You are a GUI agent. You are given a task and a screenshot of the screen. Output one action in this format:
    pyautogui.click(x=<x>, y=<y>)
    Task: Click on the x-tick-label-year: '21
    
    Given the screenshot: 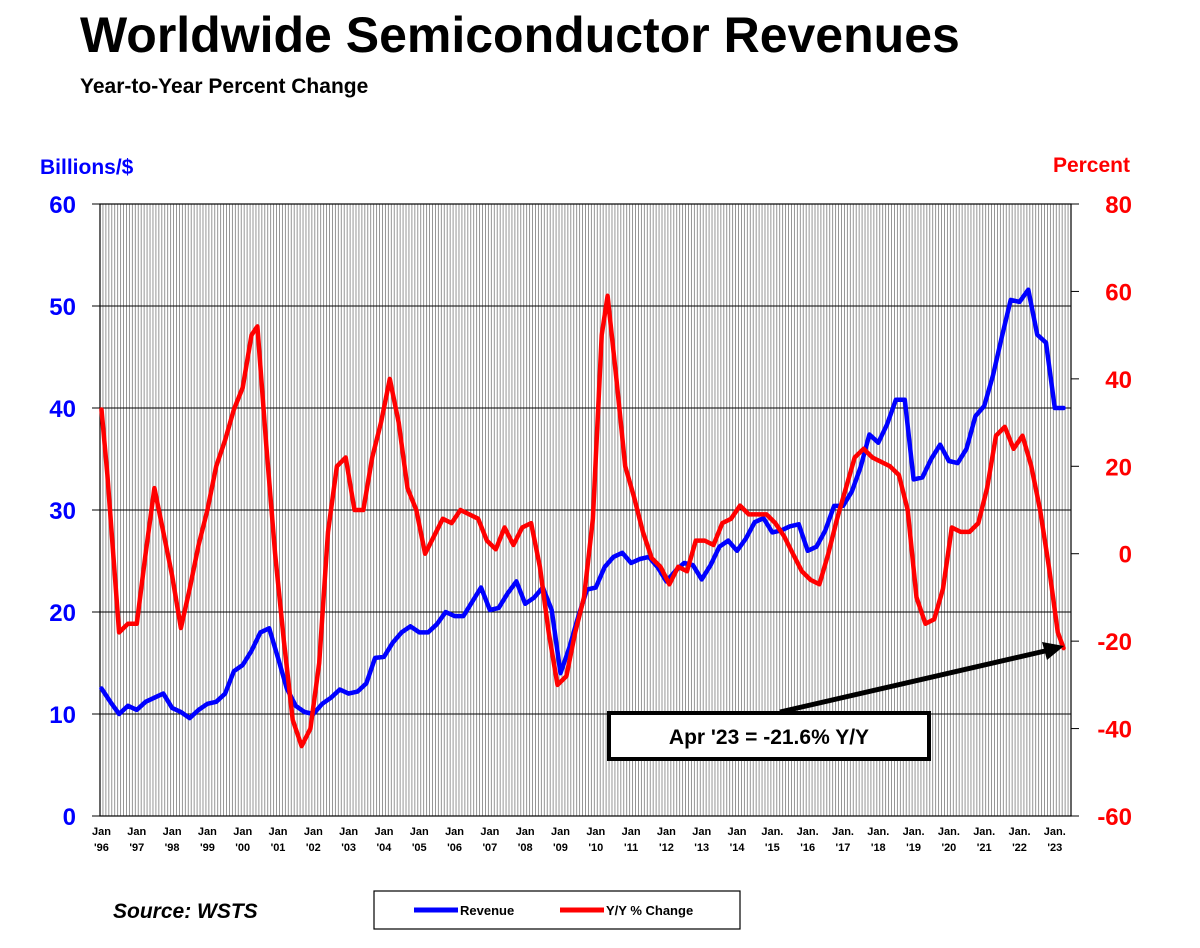 What is the action you would take?
    pyautogui.click(x=984, y=848)
    